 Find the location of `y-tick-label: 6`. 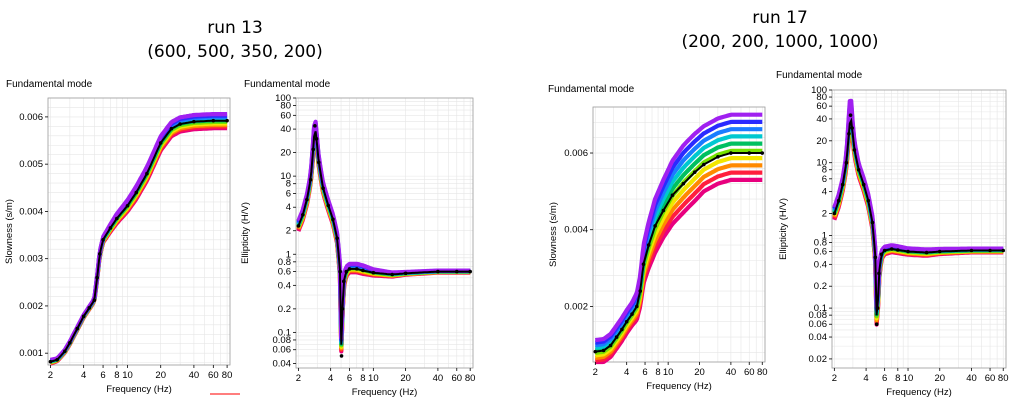

y-tick-label: 6 is located at coordinates (288, 193).